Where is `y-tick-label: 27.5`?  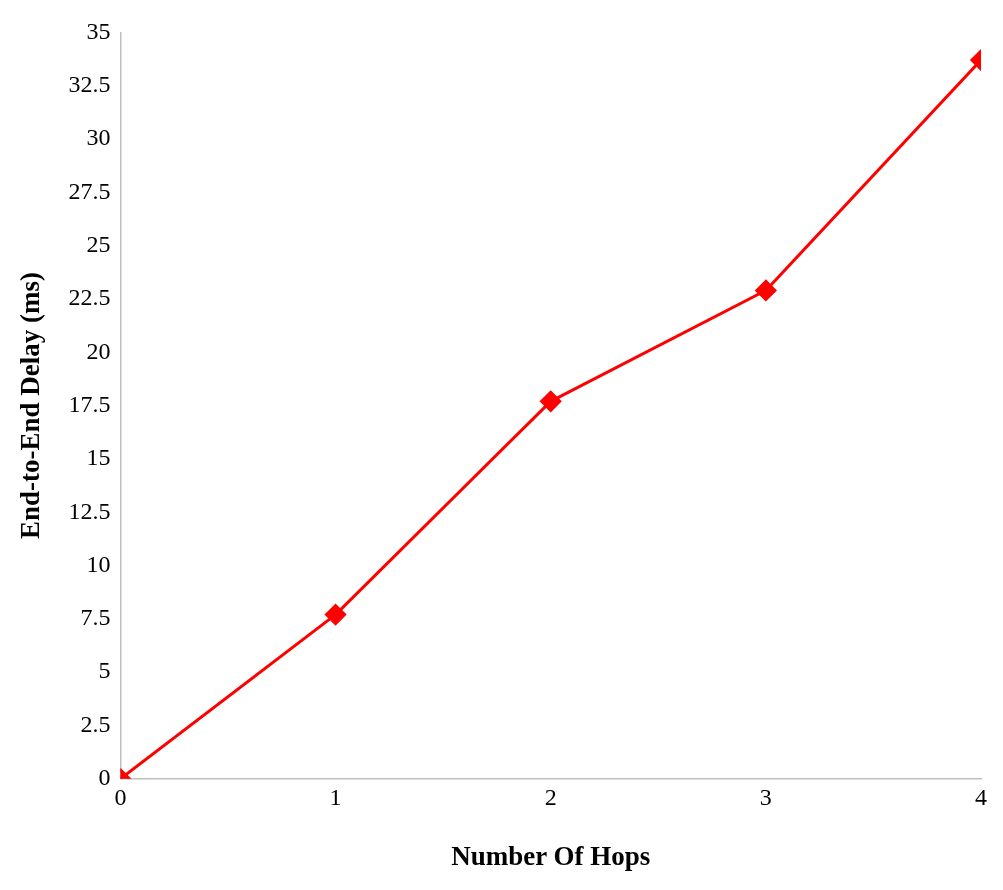 y-tick-label: 27.5 is located at coordinates (89, 190).